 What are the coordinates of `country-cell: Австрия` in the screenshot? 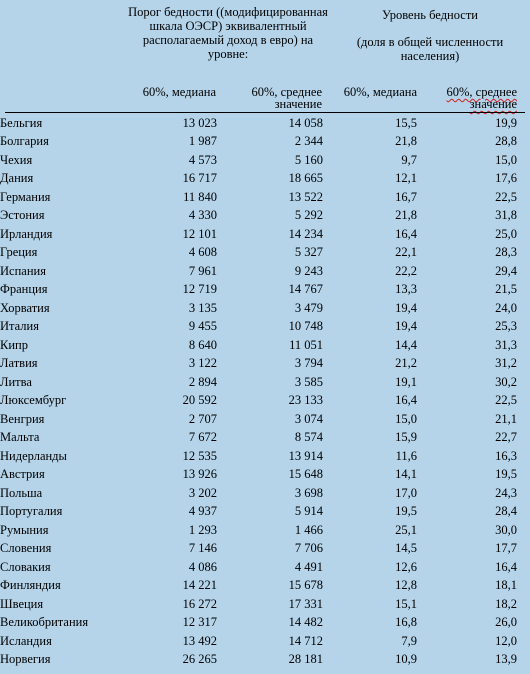 It's located at (22, 474).